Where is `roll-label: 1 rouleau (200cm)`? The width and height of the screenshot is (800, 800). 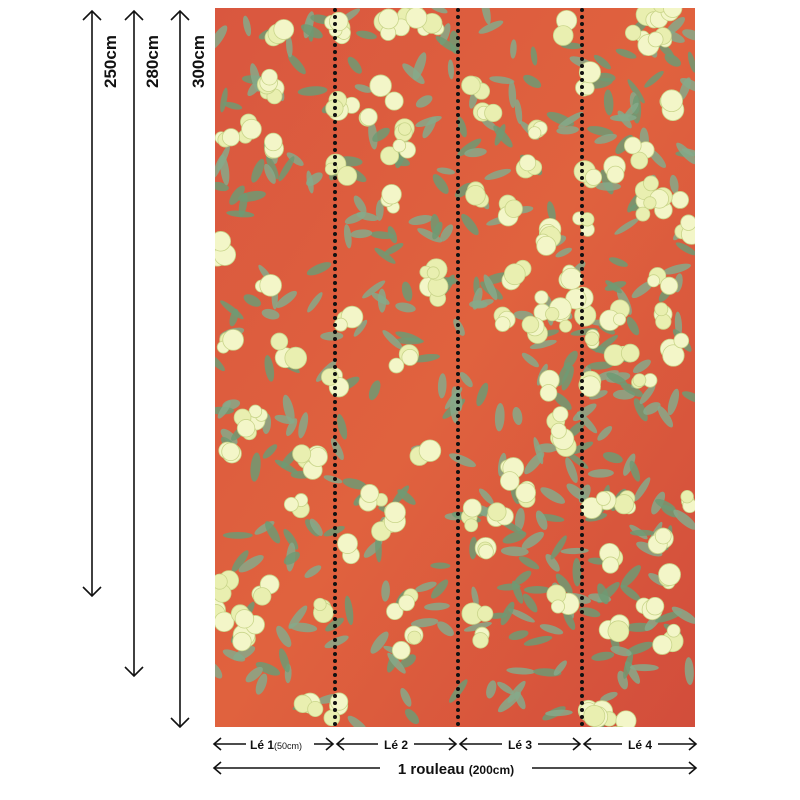 roll-label: 1 rouleau (200cm) is located at coordinates (456, 769).